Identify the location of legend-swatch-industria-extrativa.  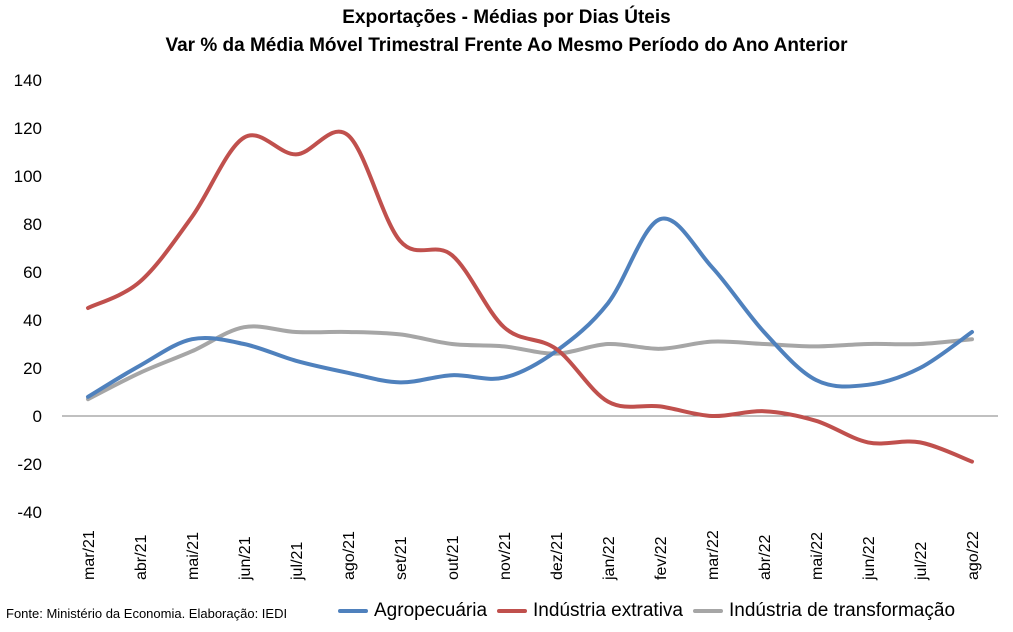
(512, 611).